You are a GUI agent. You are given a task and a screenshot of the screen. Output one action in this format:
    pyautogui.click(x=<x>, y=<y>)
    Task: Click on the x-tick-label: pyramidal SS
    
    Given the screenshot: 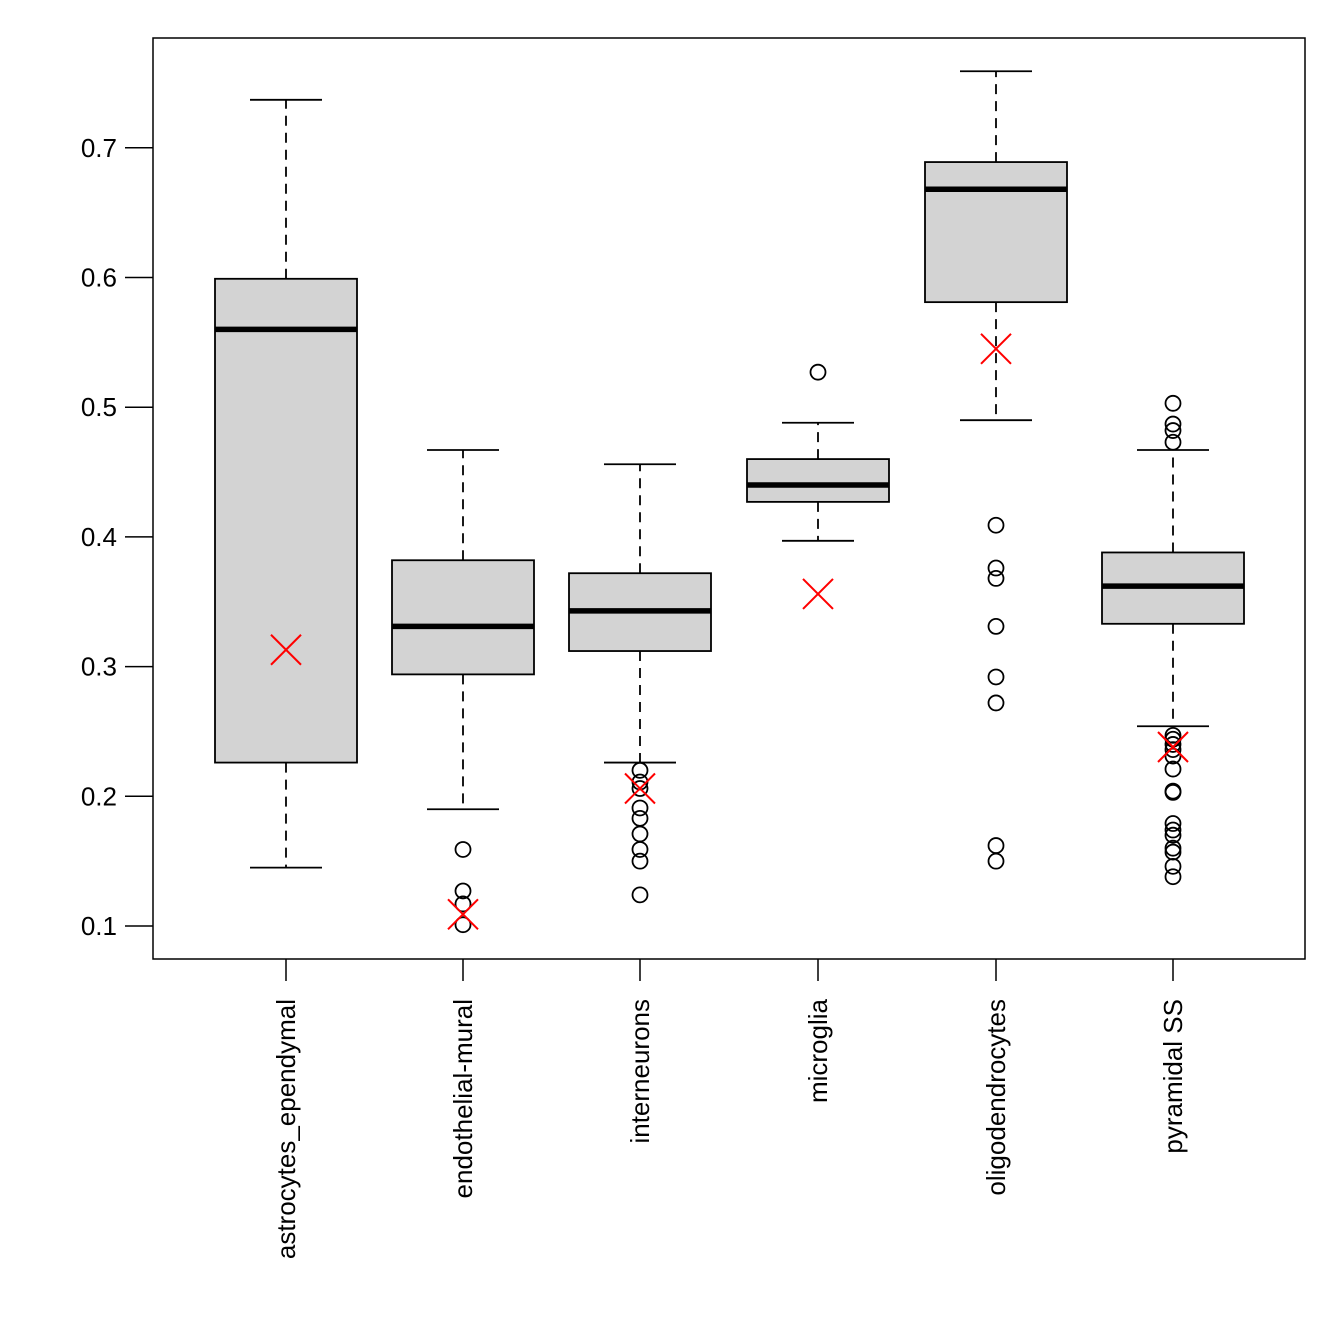 What is the action you would take?
    pyautogui.click(x=1173, y=1076)
    